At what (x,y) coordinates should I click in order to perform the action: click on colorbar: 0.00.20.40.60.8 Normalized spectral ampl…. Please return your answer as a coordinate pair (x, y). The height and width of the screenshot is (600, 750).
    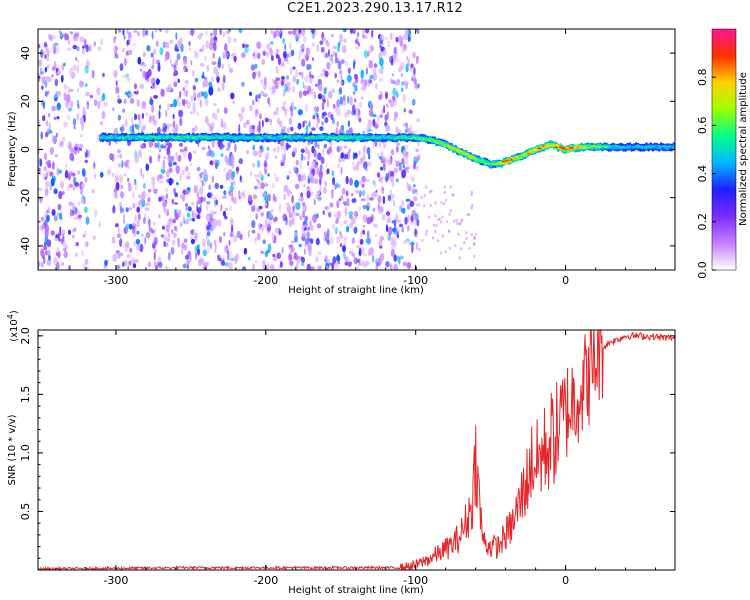
    Looking at the image, I should click on (722, 153).